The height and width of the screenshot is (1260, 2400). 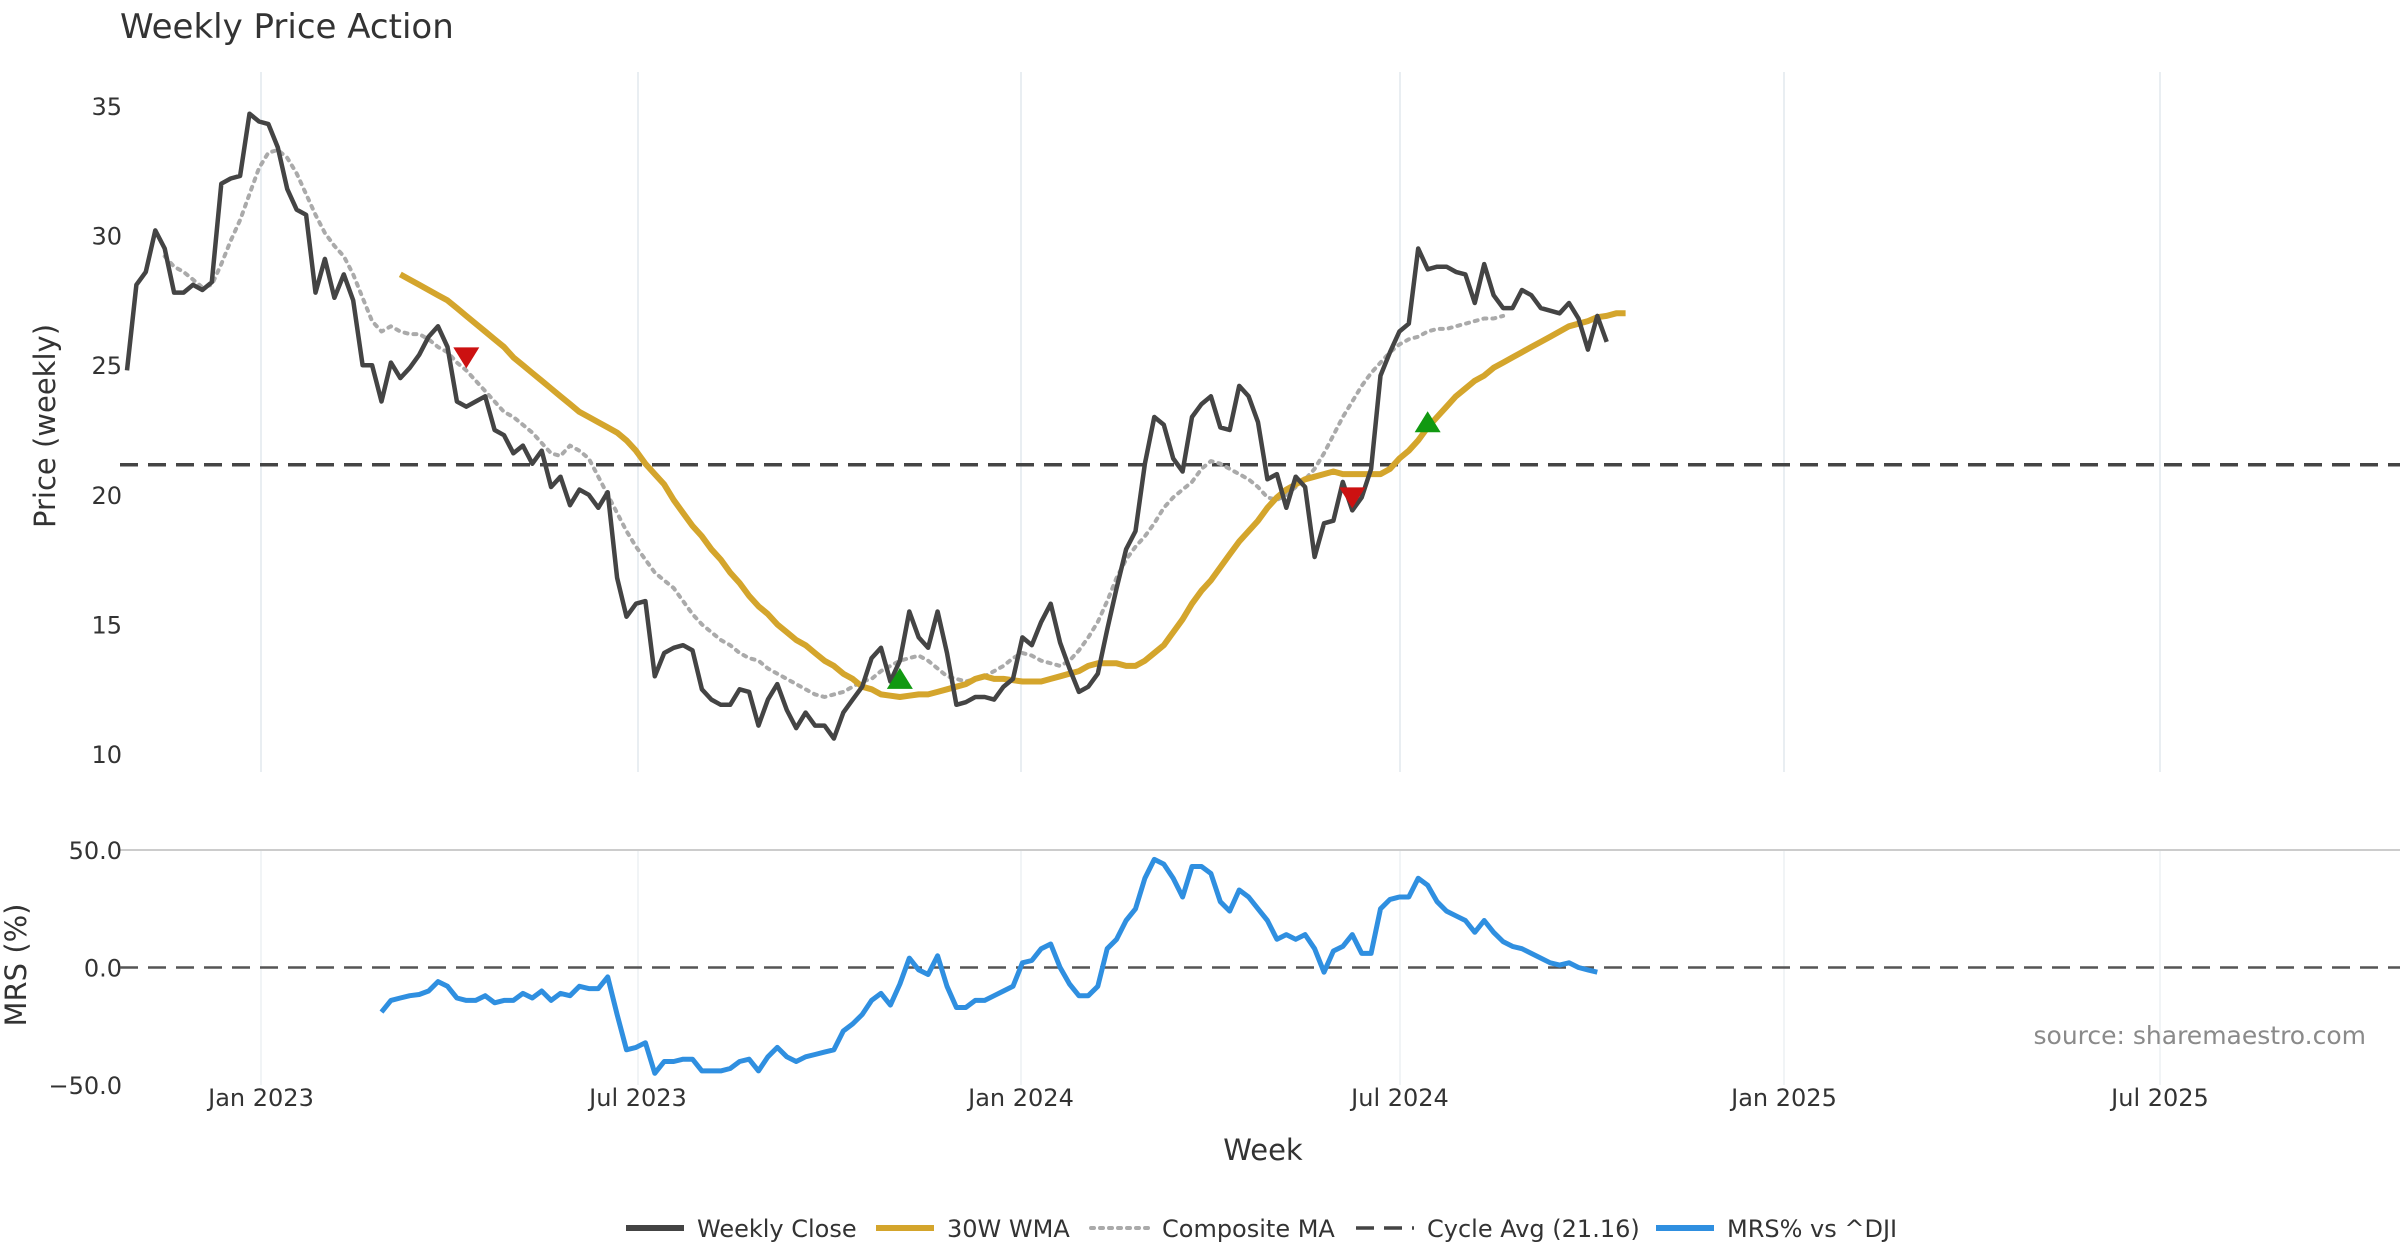 What do you see at coordinates (777, 1229) in the screenshot?
I see `legend-label: Weekly Close` at bounding box center [777, 1229].